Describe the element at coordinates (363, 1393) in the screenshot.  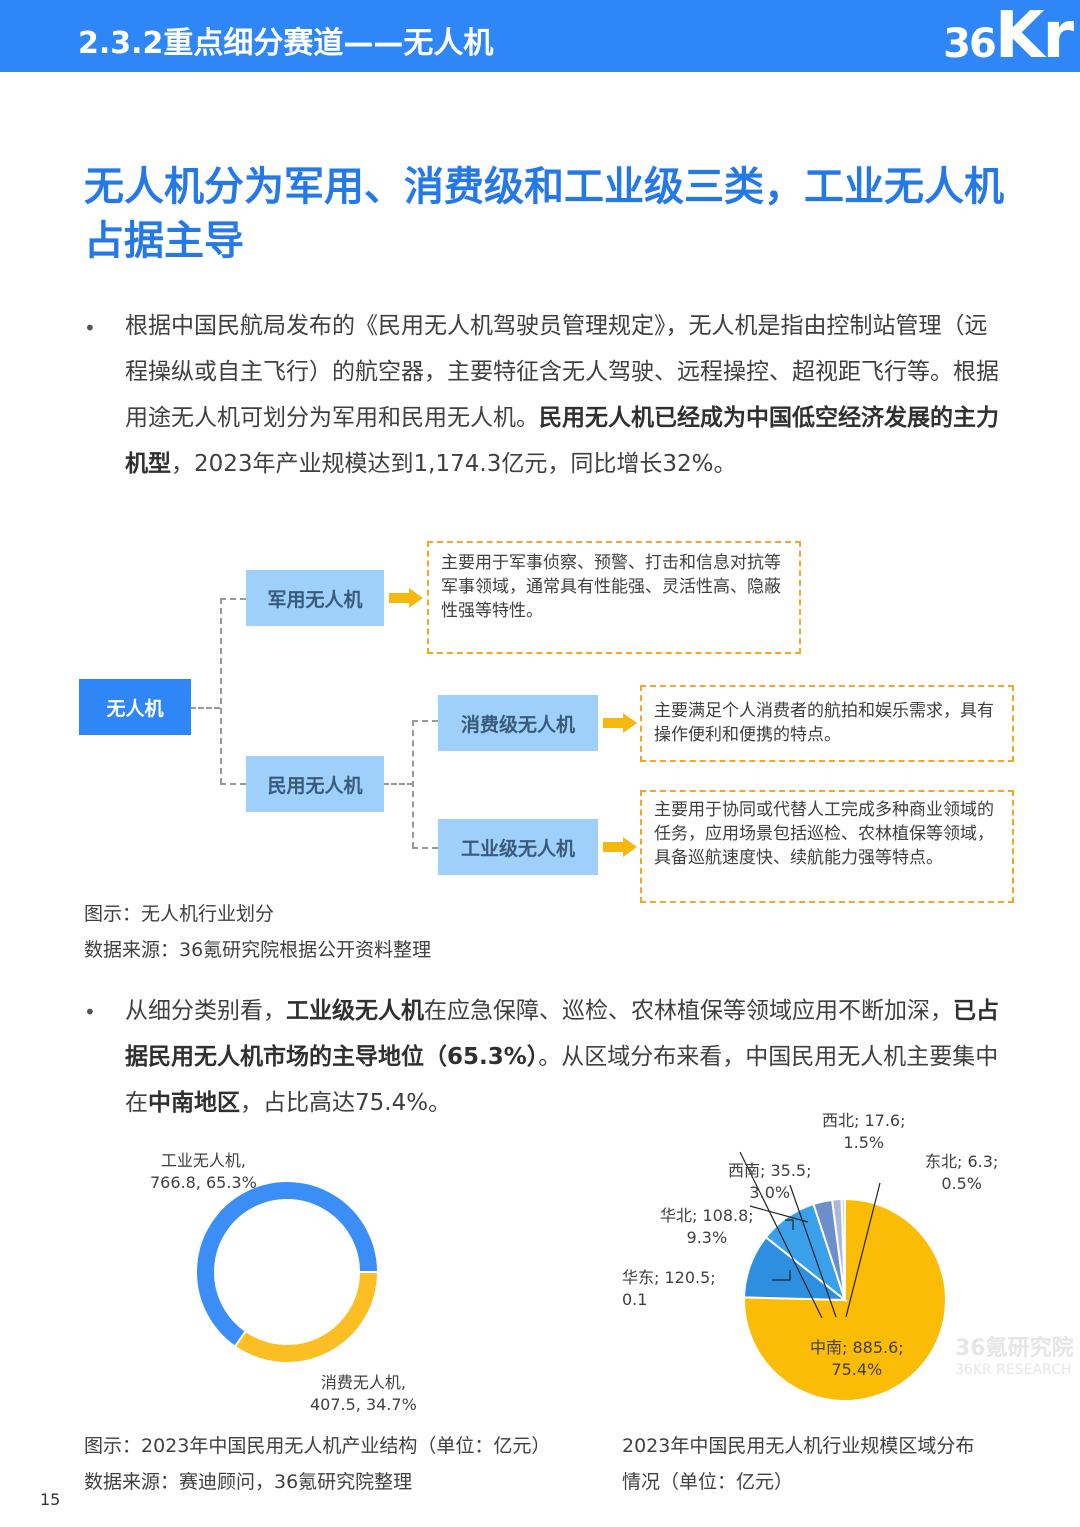
I see `donut-label-consumer: 消费无人机, 407.5, 34.7%` at that location.